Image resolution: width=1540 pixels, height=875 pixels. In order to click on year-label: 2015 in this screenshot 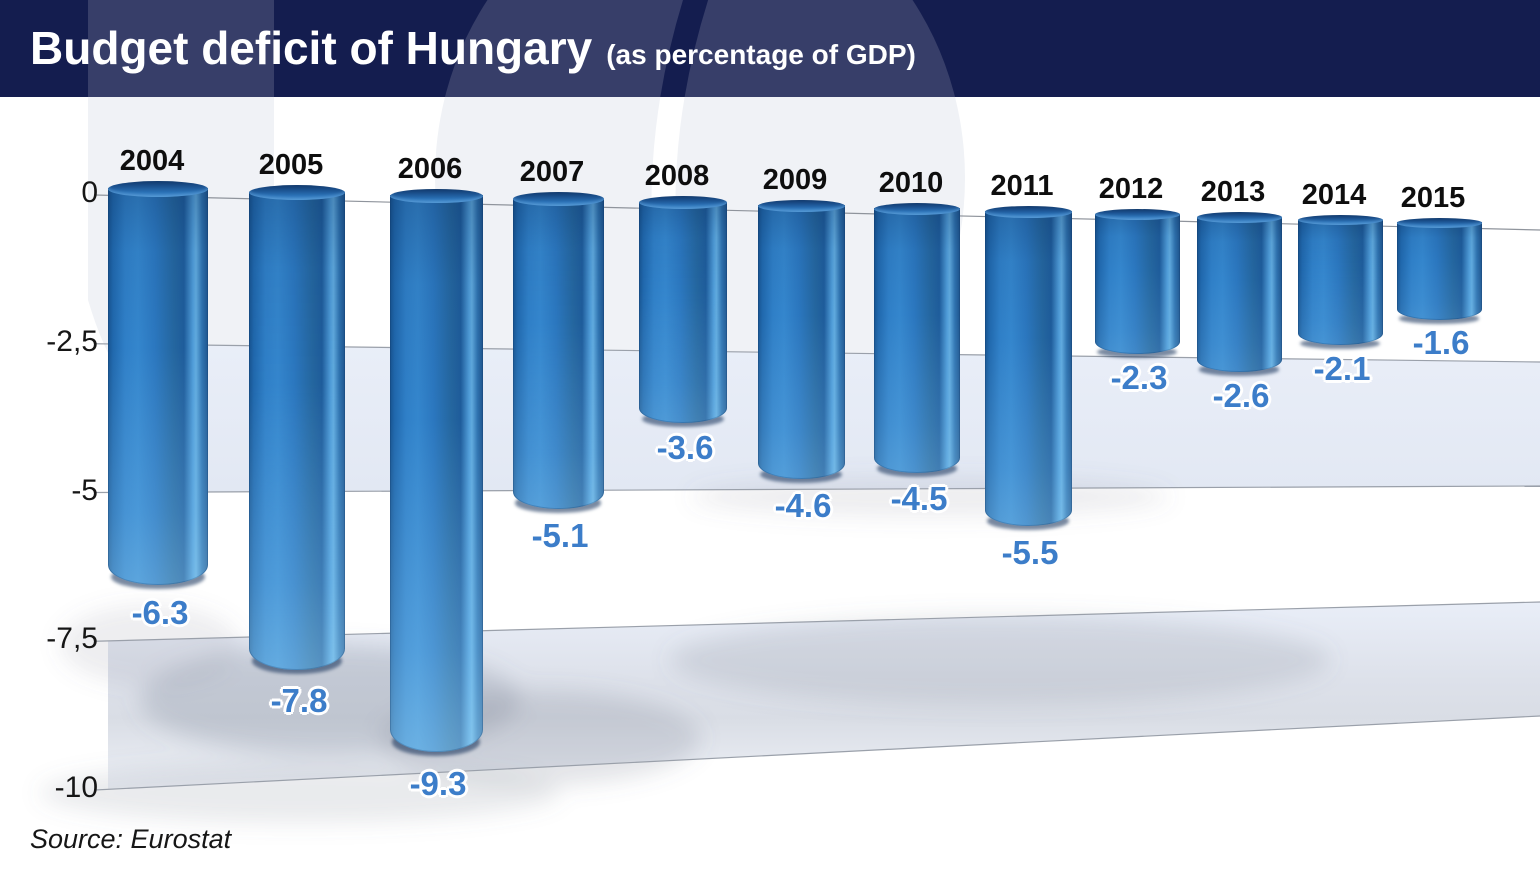, I will do `click(1433, 198)`.